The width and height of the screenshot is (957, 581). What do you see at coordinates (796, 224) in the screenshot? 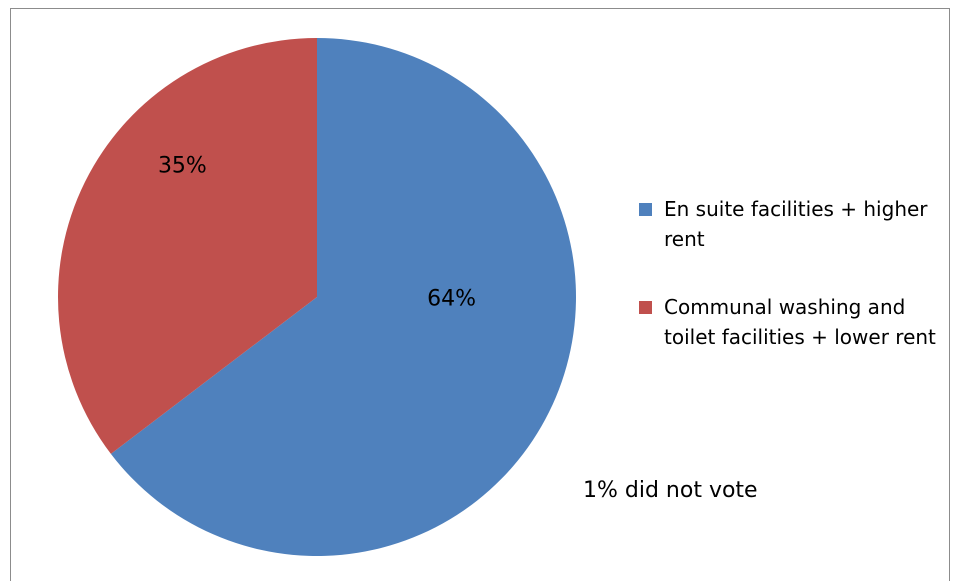
I see `legend-label-en-suite: En suite facilities + higher rent` at bounding box center [796, 224].